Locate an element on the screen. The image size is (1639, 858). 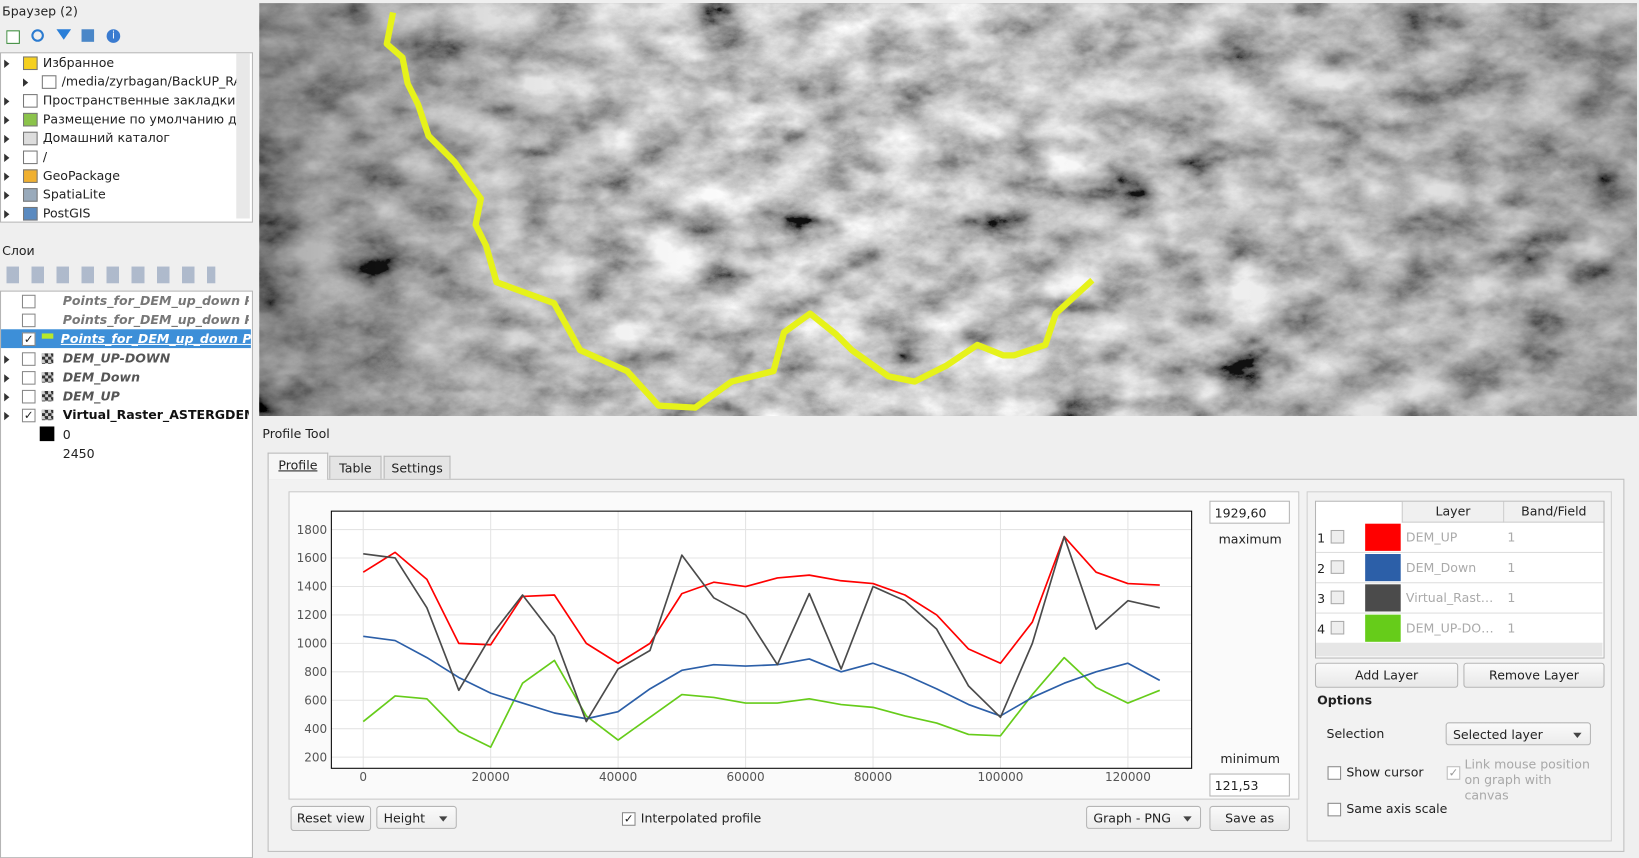
layers-group is located at coordinates (1459, 666).